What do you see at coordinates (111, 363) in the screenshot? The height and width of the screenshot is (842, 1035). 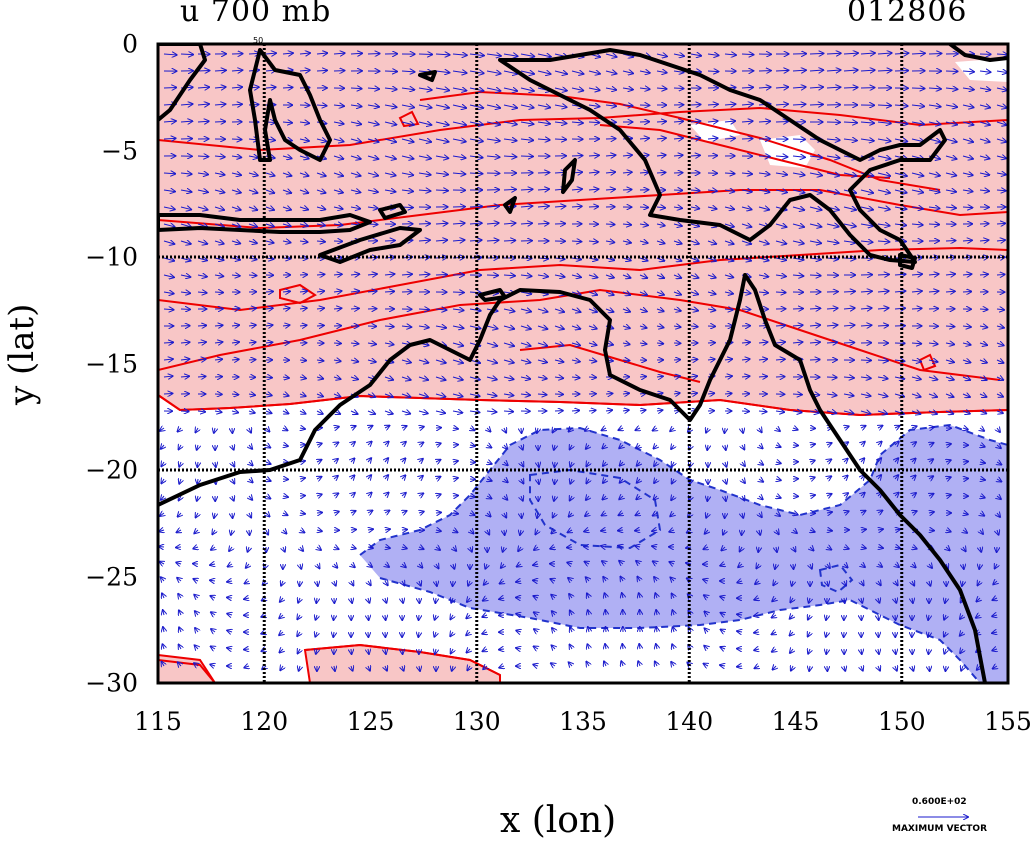 I see `y-tick-label: −15` at bounding box center [111, 363].